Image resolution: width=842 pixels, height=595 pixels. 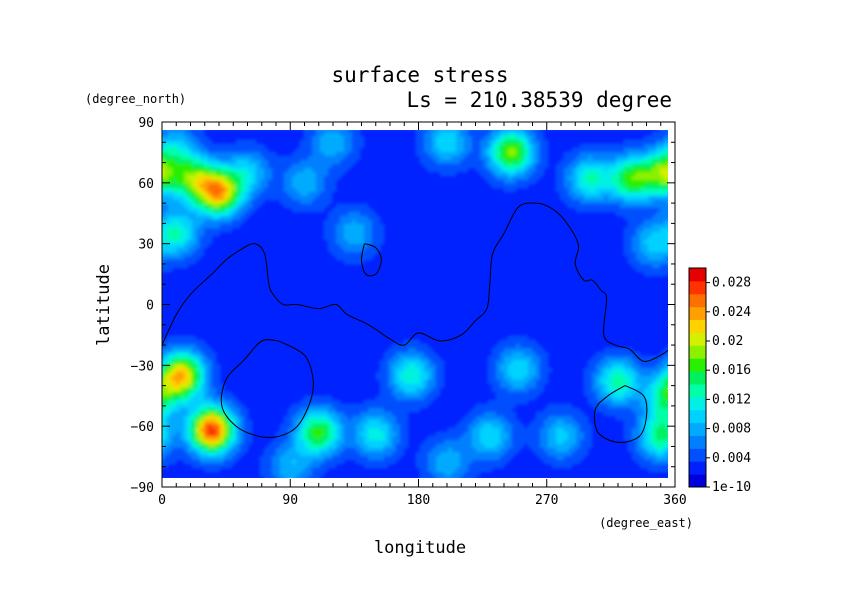 I want to click on y-tick-label: −30, so click(x=142, y=366).